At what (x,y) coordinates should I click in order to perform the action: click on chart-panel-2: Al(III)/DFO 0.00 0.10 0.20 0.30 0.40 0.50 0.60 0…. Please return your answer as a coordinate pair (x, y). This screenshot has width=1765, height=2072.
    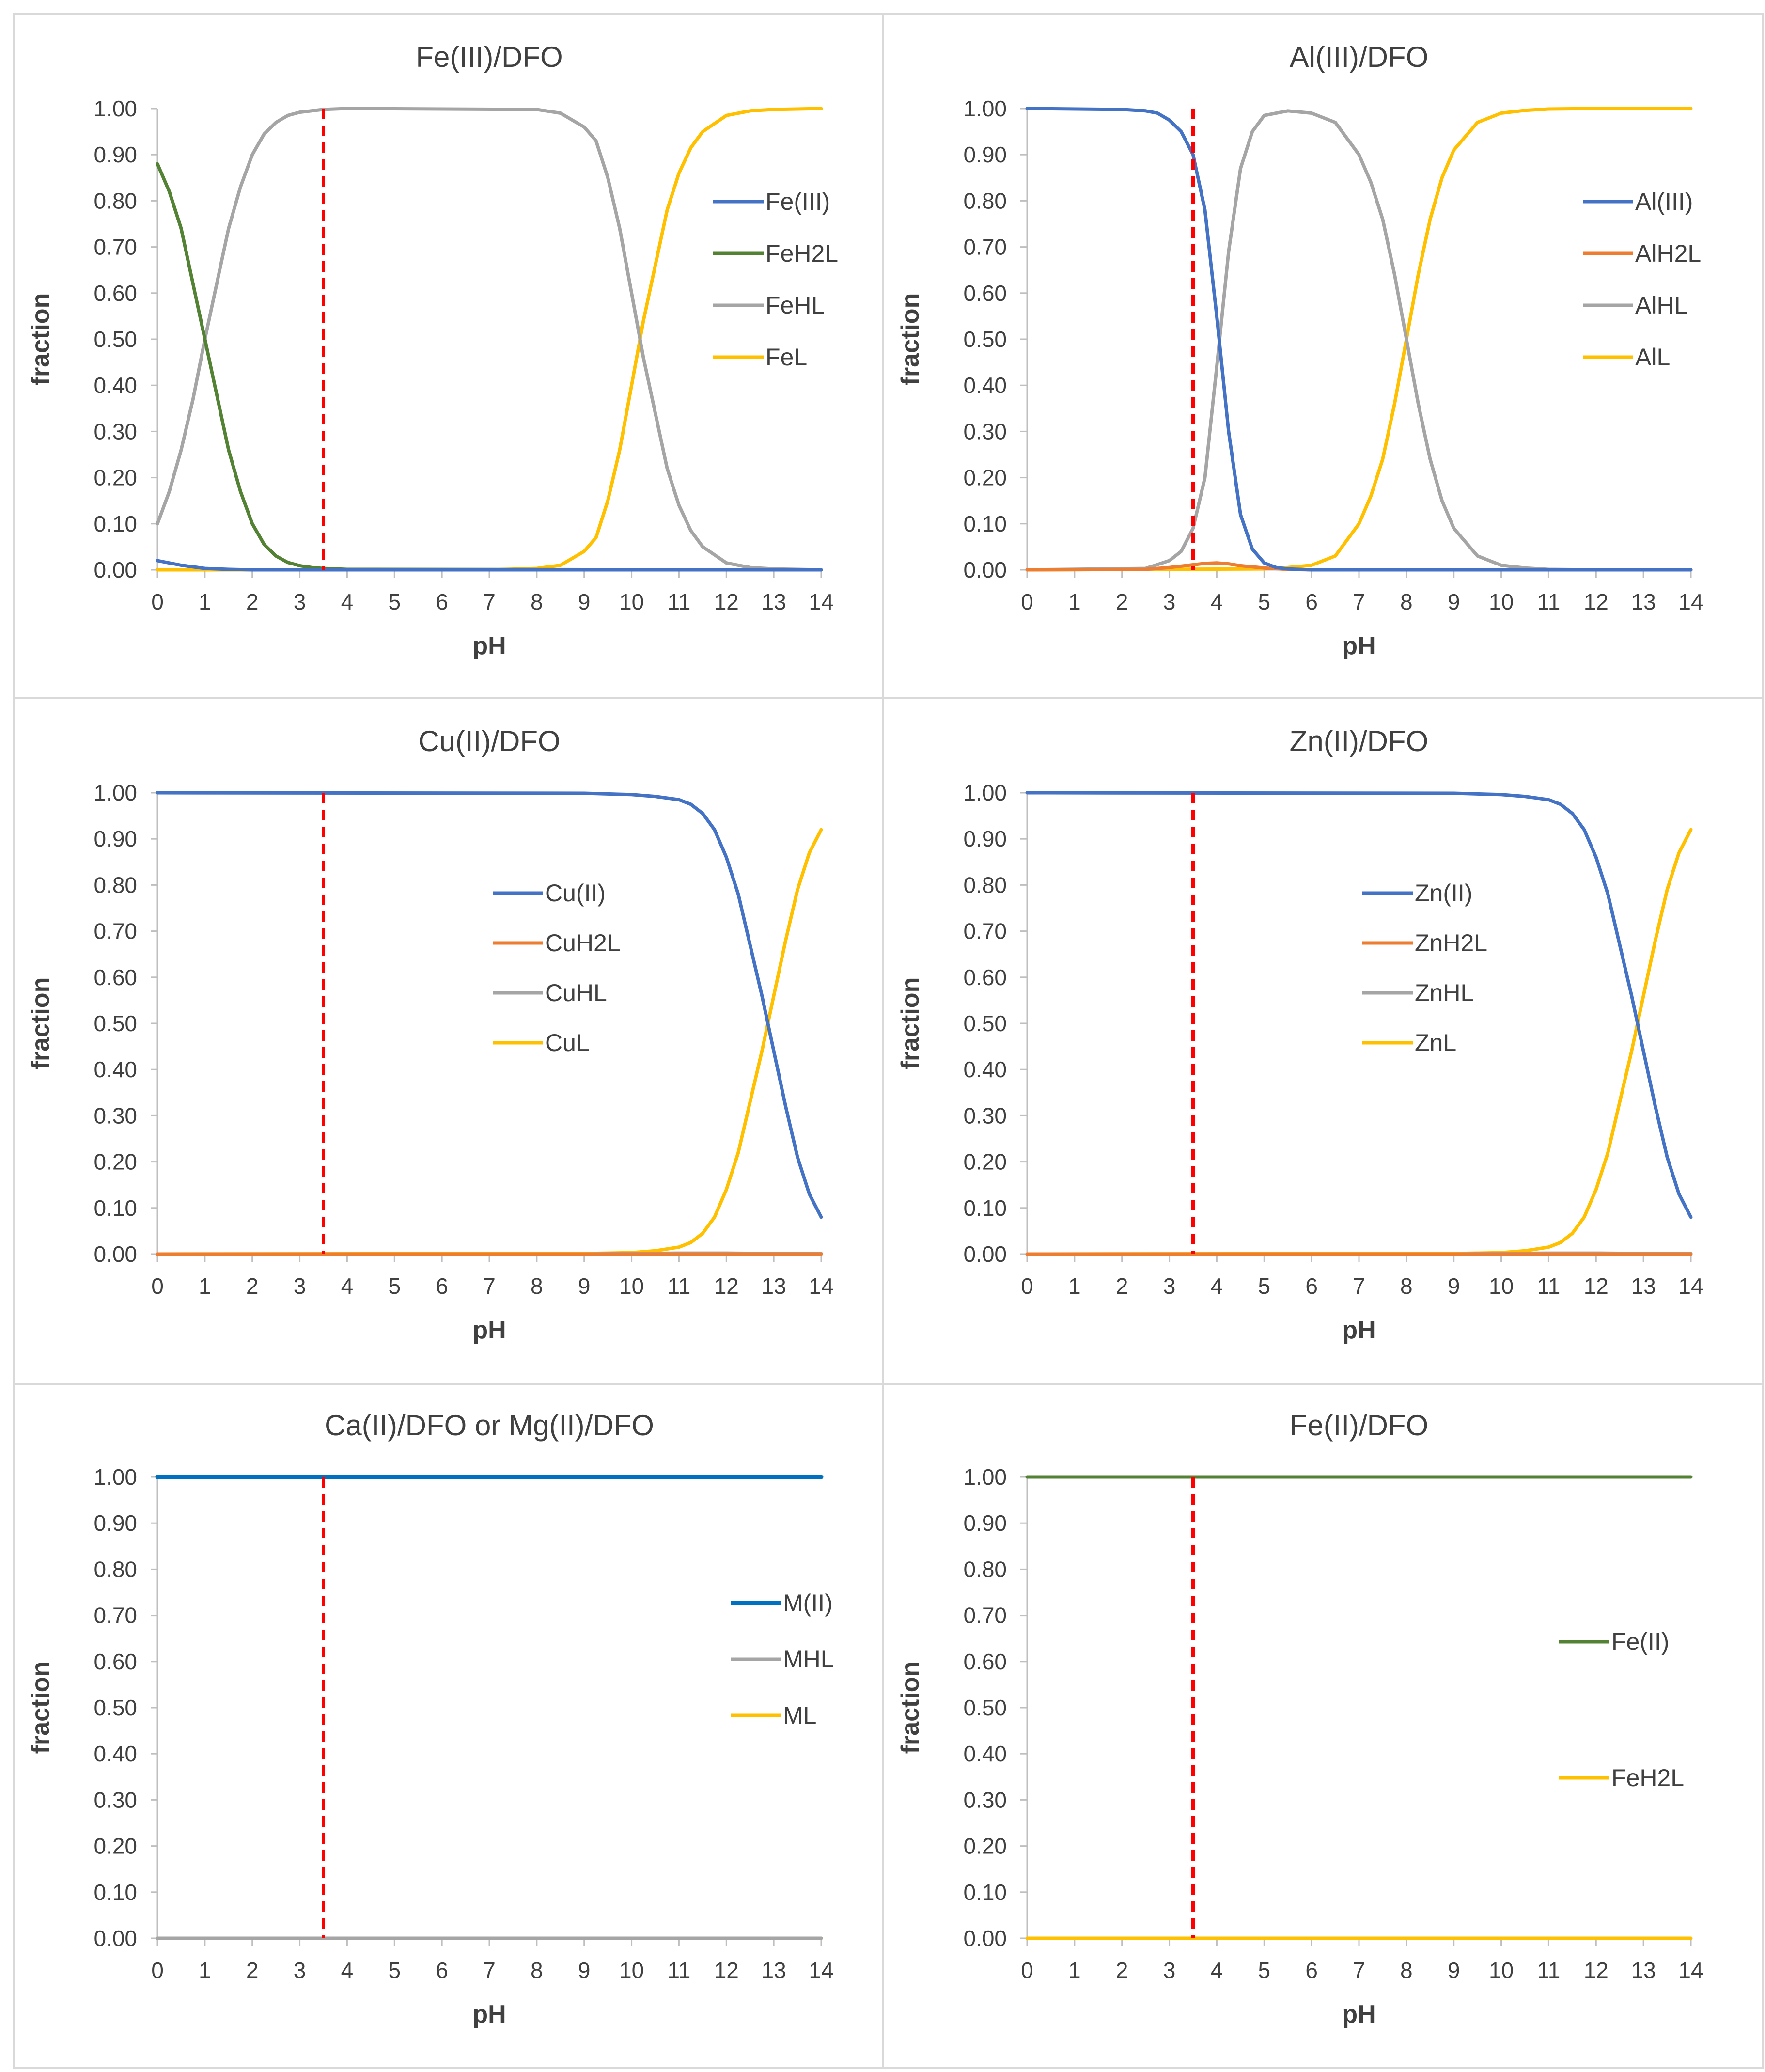
    Looking at the image, I should click on (1299, 351).